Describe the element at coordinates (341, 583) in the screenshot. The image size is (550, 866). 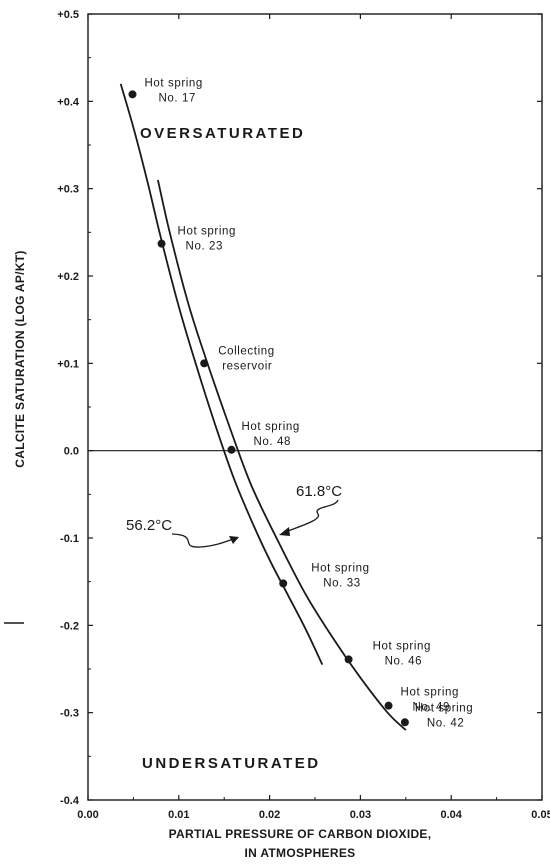
I see `point-label-line2: No. 33` at that location.